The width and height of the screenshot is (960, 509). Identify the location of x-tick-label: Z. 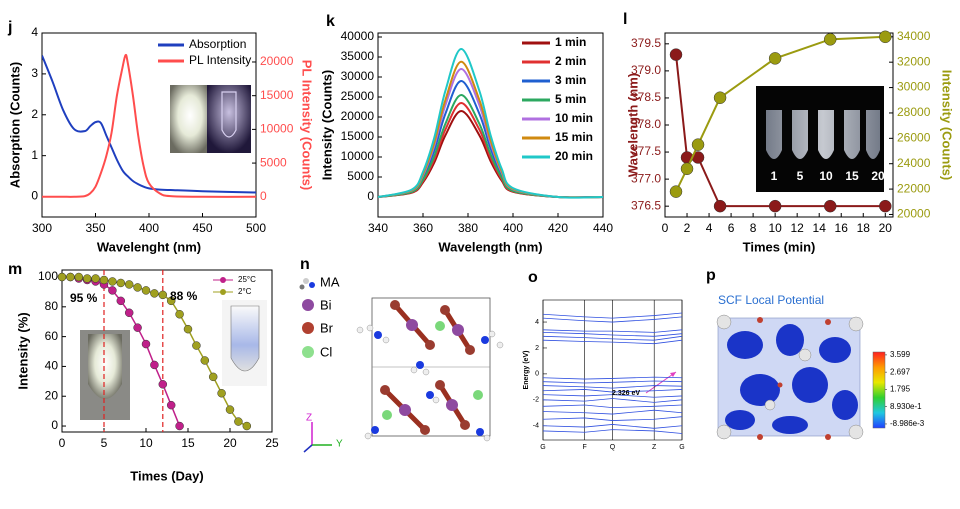
(654, 447).